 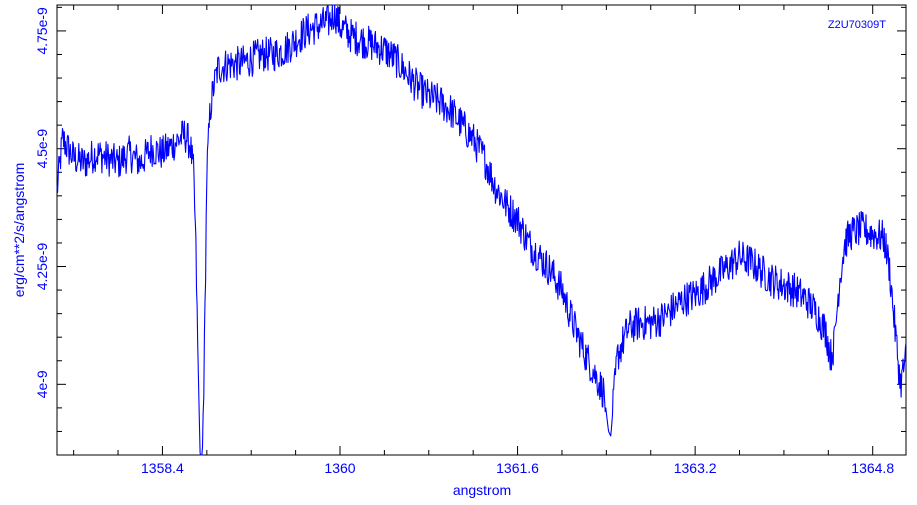 I want to click on x-tick-labels: 1358.4 1360 1361.6 1363.2 1364.8, so click(x=517, y=468).